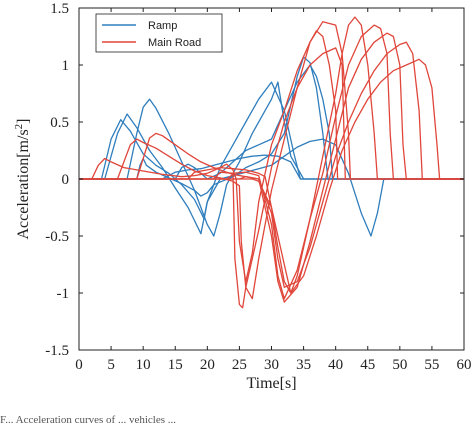 Image resolution: width=474 pixels, height=425 pixels. Describe the element at coordinates (271, 383) in the screenshot. I see `x-axis-label: Time[s]` at that location.